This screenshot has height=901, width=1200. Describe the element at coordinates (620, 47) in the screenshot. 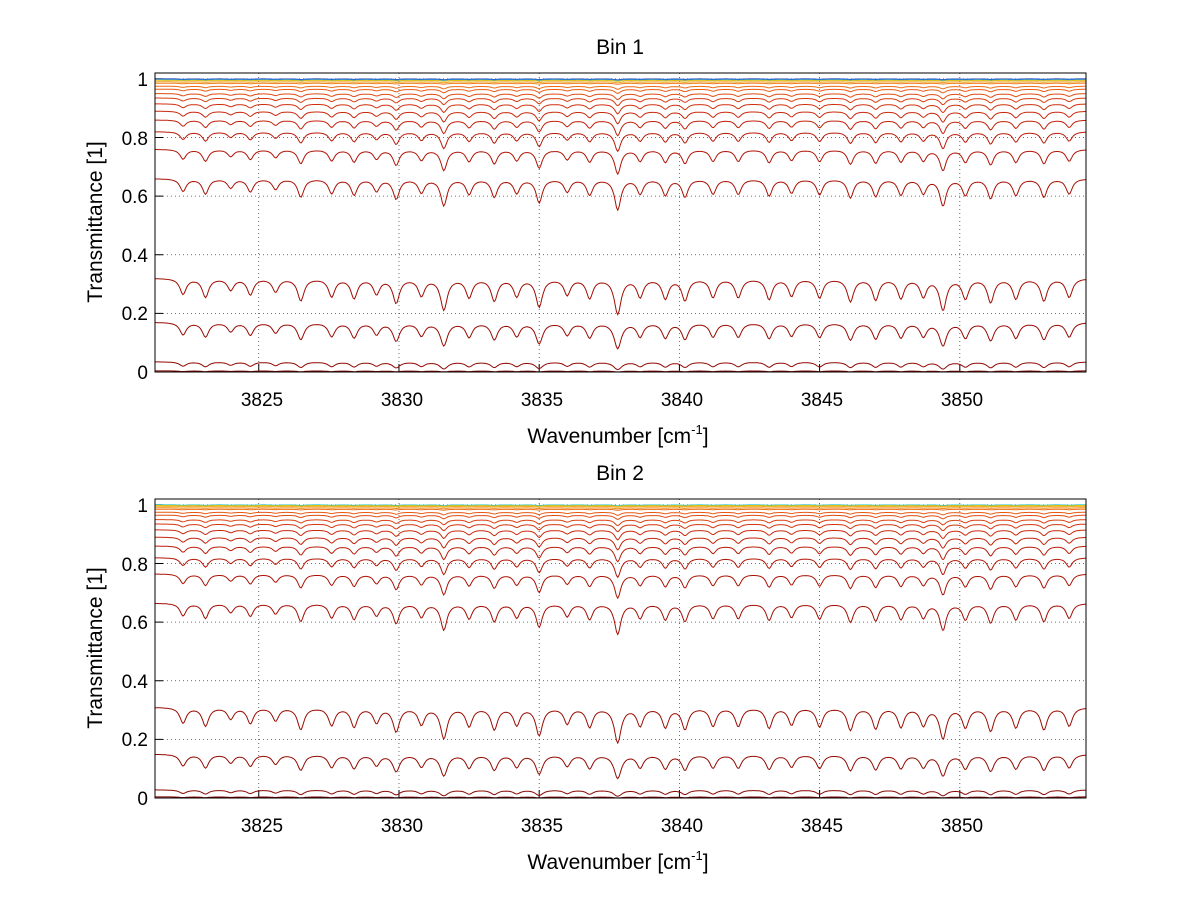

I see `chart-title: Bin 1` at that location.